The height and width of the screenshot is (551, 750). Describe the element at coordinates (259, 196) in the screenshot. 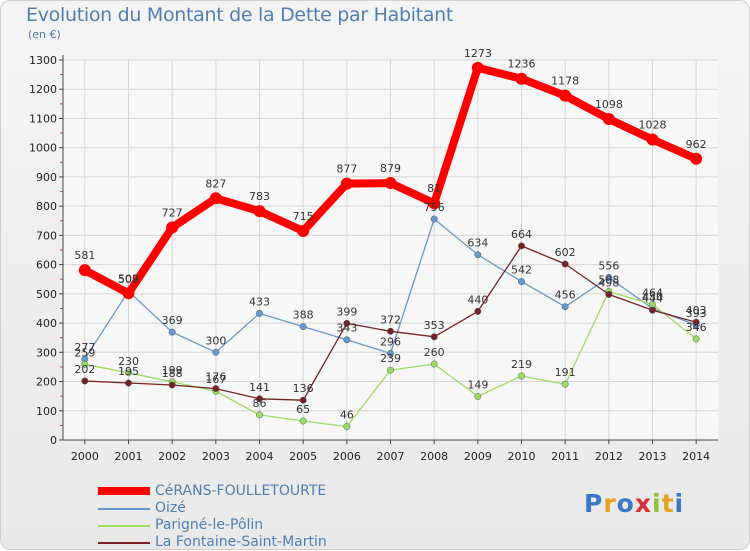

I see `data-label: 783` at that location.